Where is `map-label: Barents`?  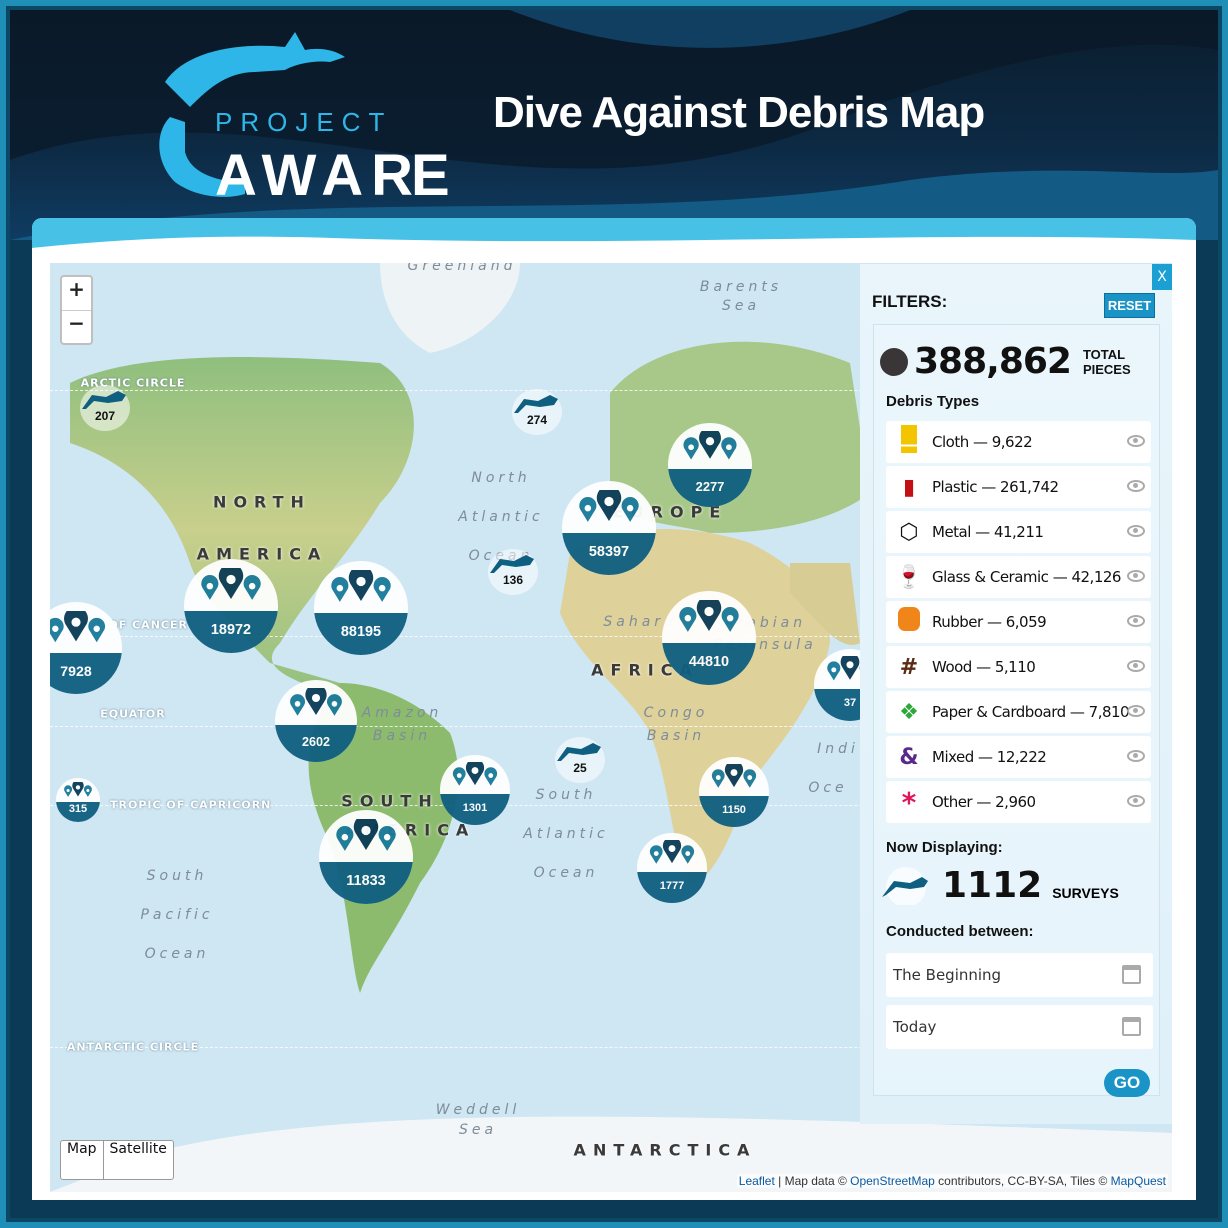 map-label: Barents is located at coordinates (741, 287).